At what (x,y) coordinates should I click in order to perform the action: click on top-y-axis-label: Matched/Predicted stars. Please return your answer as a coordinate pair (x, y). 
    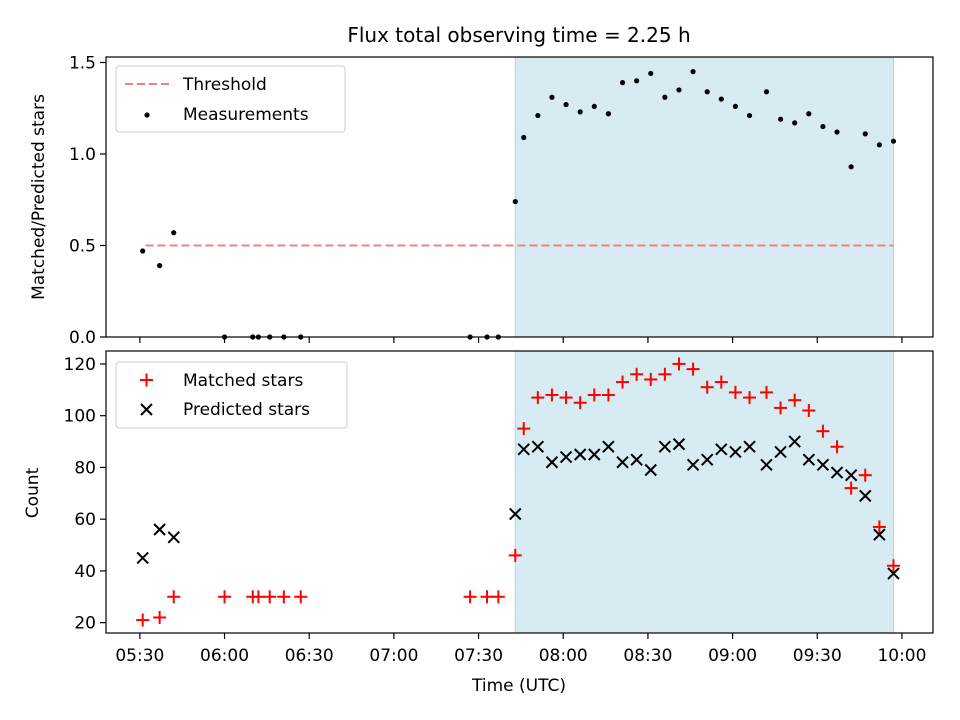
    Looking at the image, I should click on (39, 197).